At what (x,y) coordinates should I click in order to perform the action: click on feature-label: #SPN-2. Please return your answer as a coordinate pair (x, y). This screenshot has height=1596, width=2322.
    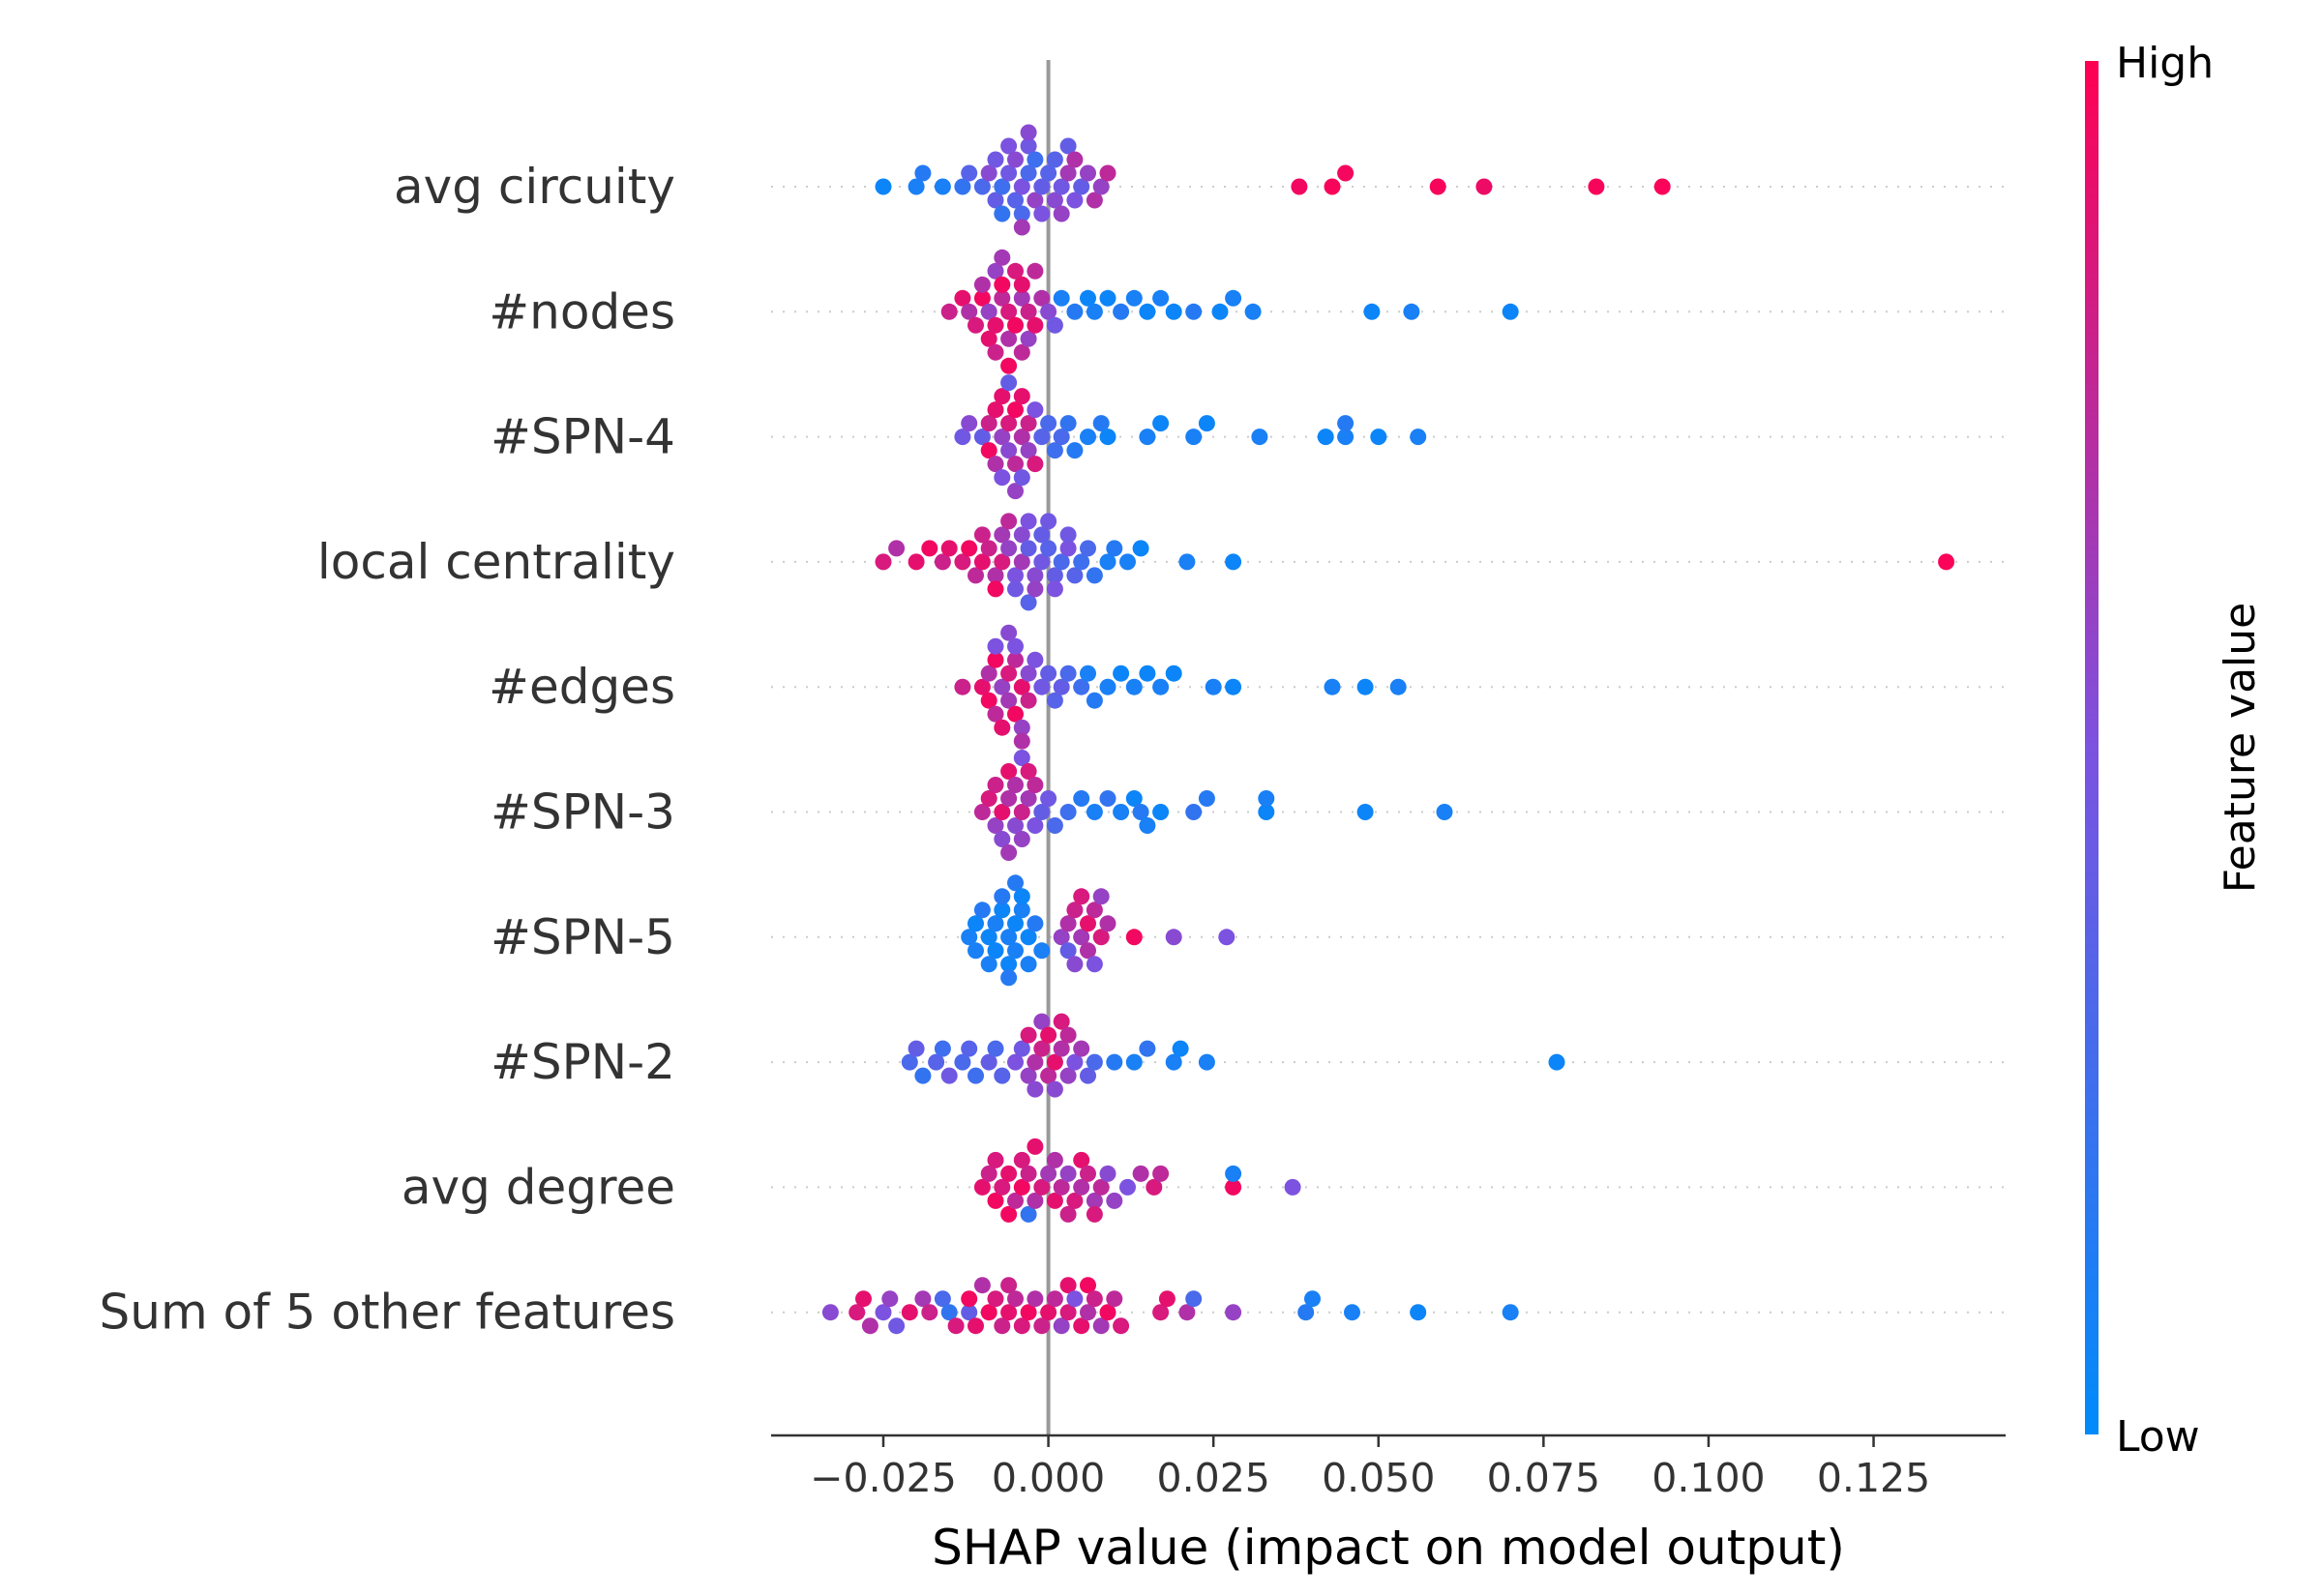
    Looking at the image, I should click on (583, 1062).